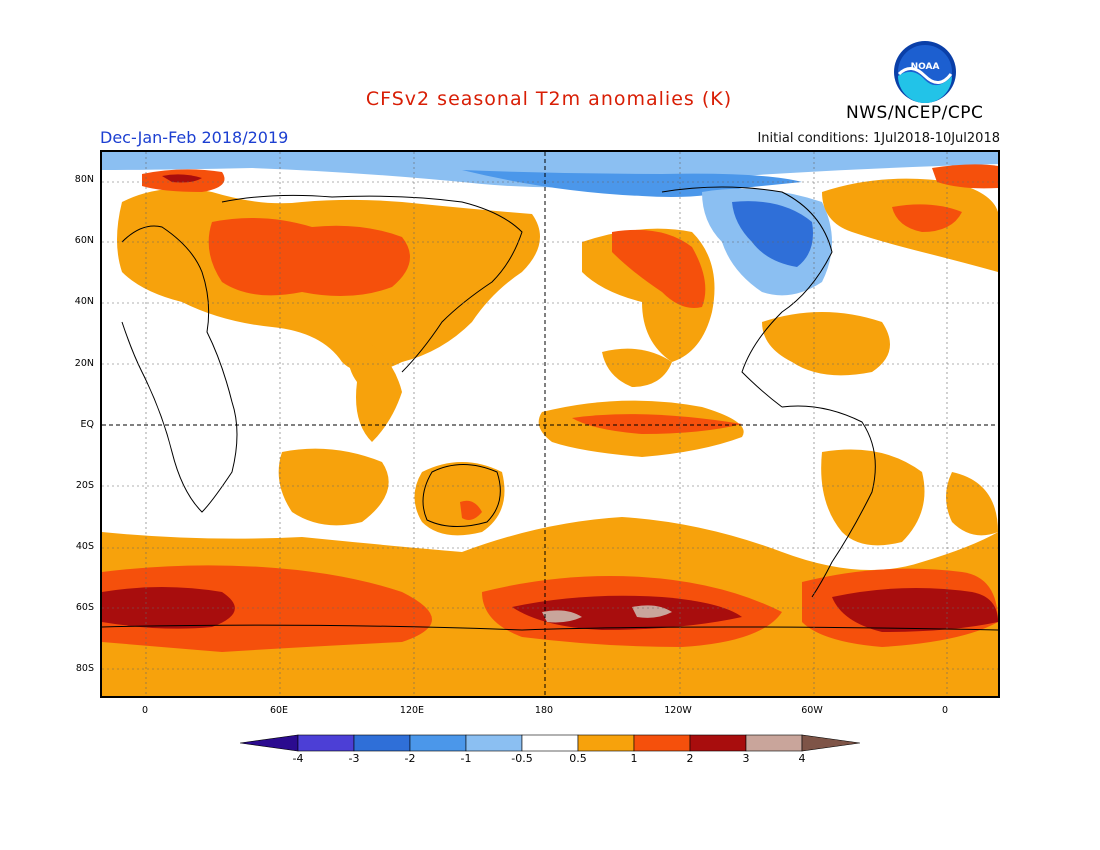 The height and width of the screenshot is (850, 1100). I want to click on south-pacific-warm, so click(637, 367).